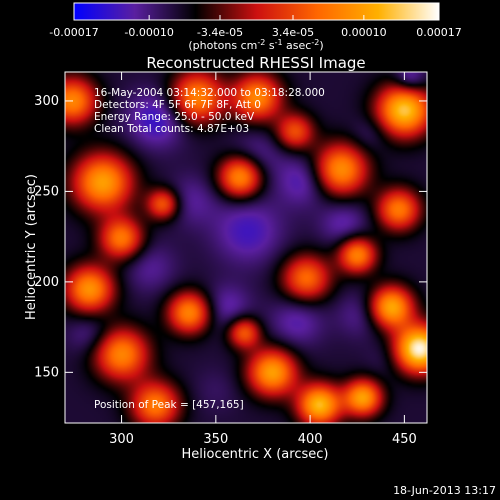  I want to click on colorbar-units-label: (photons cm-2 s-1 asec-2), so click(255, 45).